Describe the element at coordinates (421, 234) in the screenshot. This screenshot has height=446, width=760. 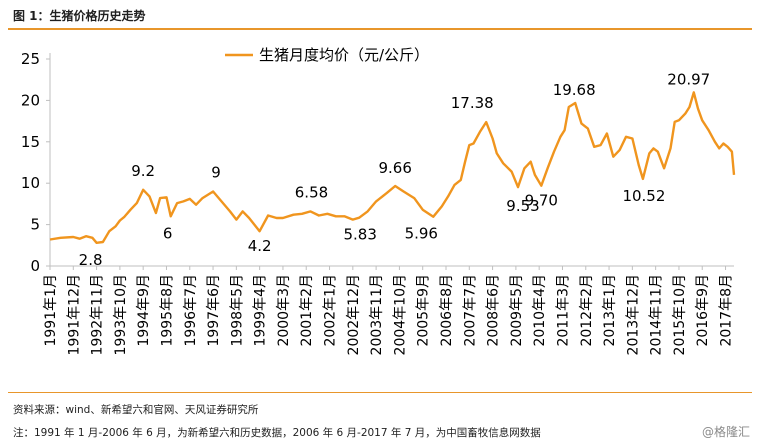
I see `data-label: 5.96` at that location.